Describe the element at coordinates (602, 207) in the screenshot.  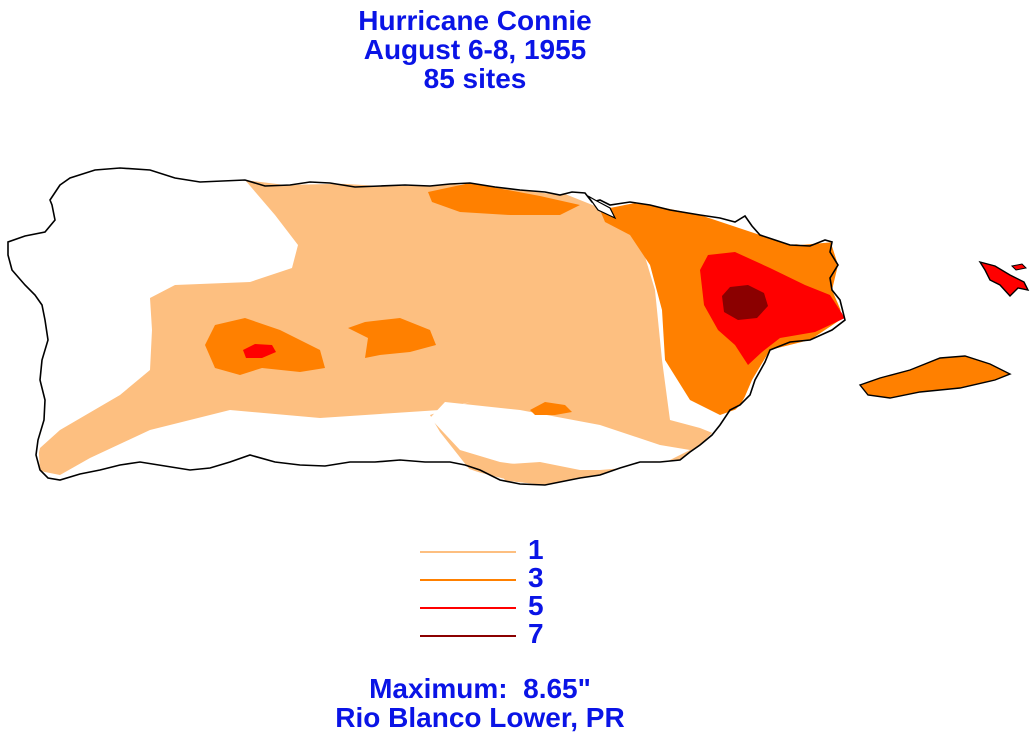
I see `north-bay-inlet` at that location.